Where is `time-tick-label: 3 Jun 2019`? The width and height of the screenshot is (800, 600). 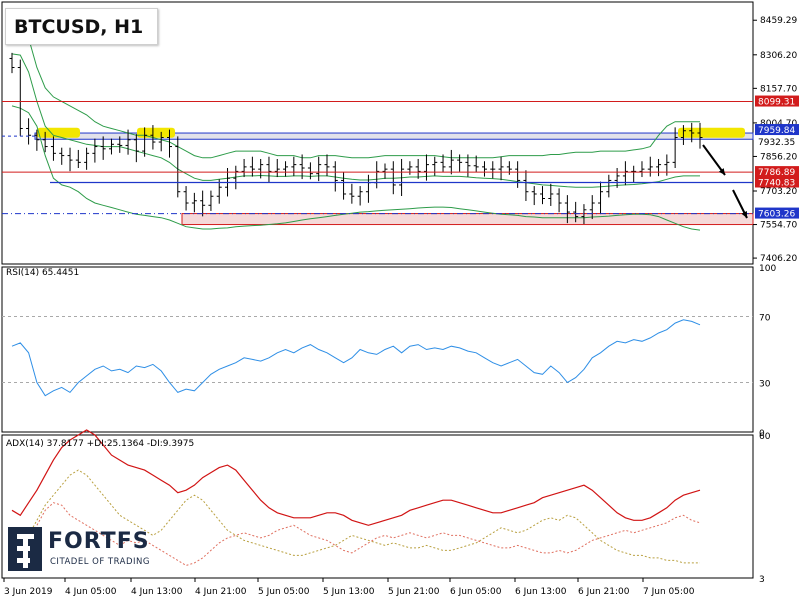
time-tick-label: 3 Jun 2019 is located at coordinates (28, 592).